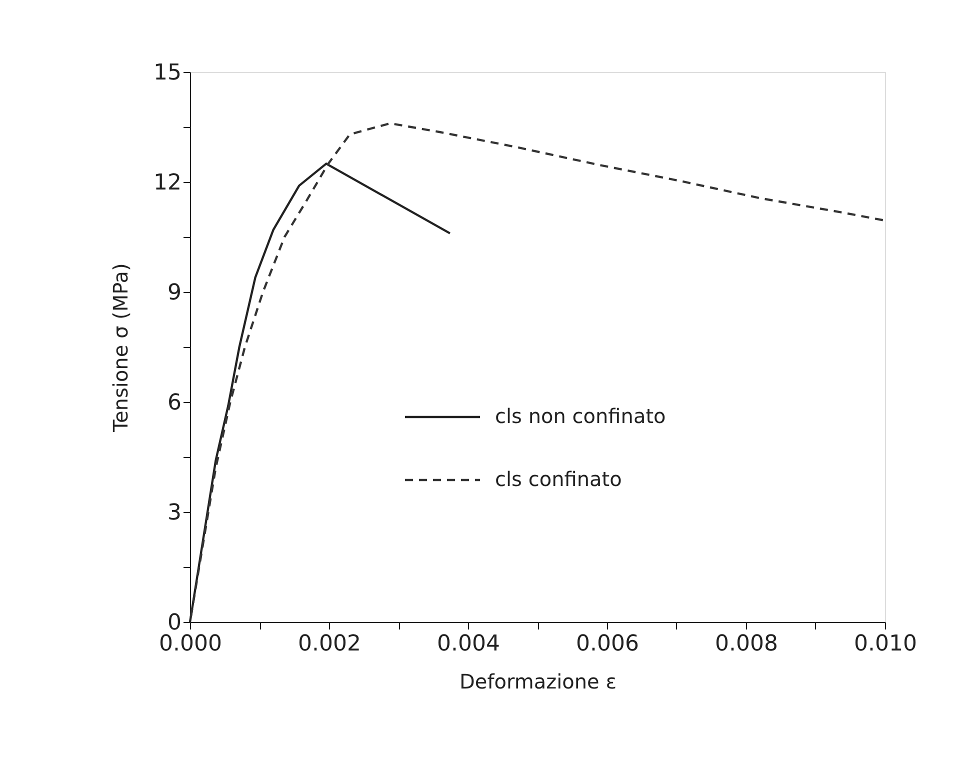  What do you see at coordinates (175, 403) in the screenshot?
I see `y-tick-label: 6` at bounding box center [175, 403].